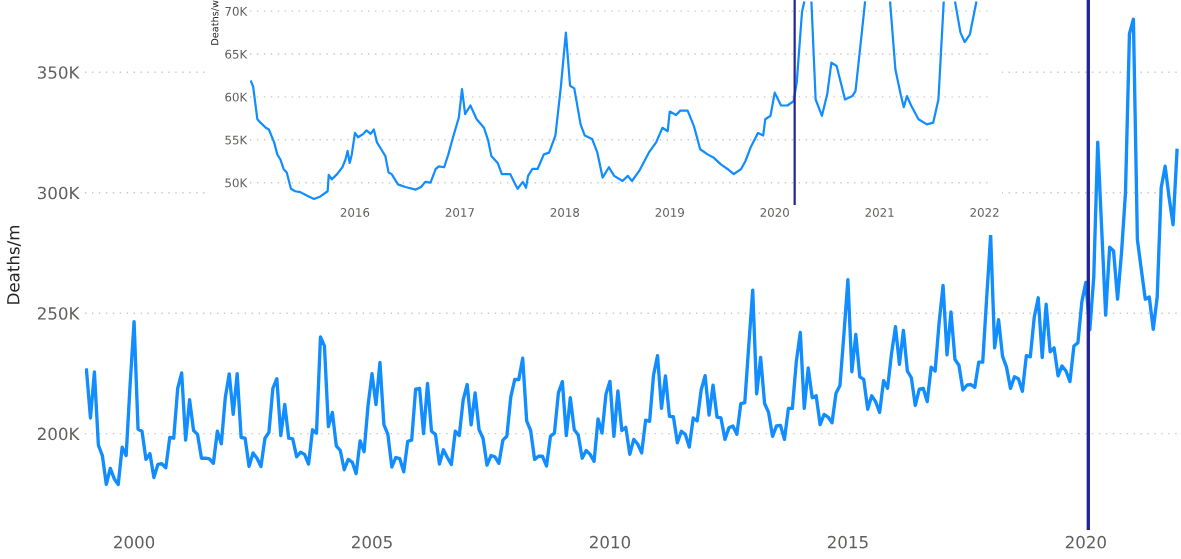  What do you see at coordinates (58, 313) in the screenshot?
I see `y-tick-label: 250K` at bounding box center [58, 313].